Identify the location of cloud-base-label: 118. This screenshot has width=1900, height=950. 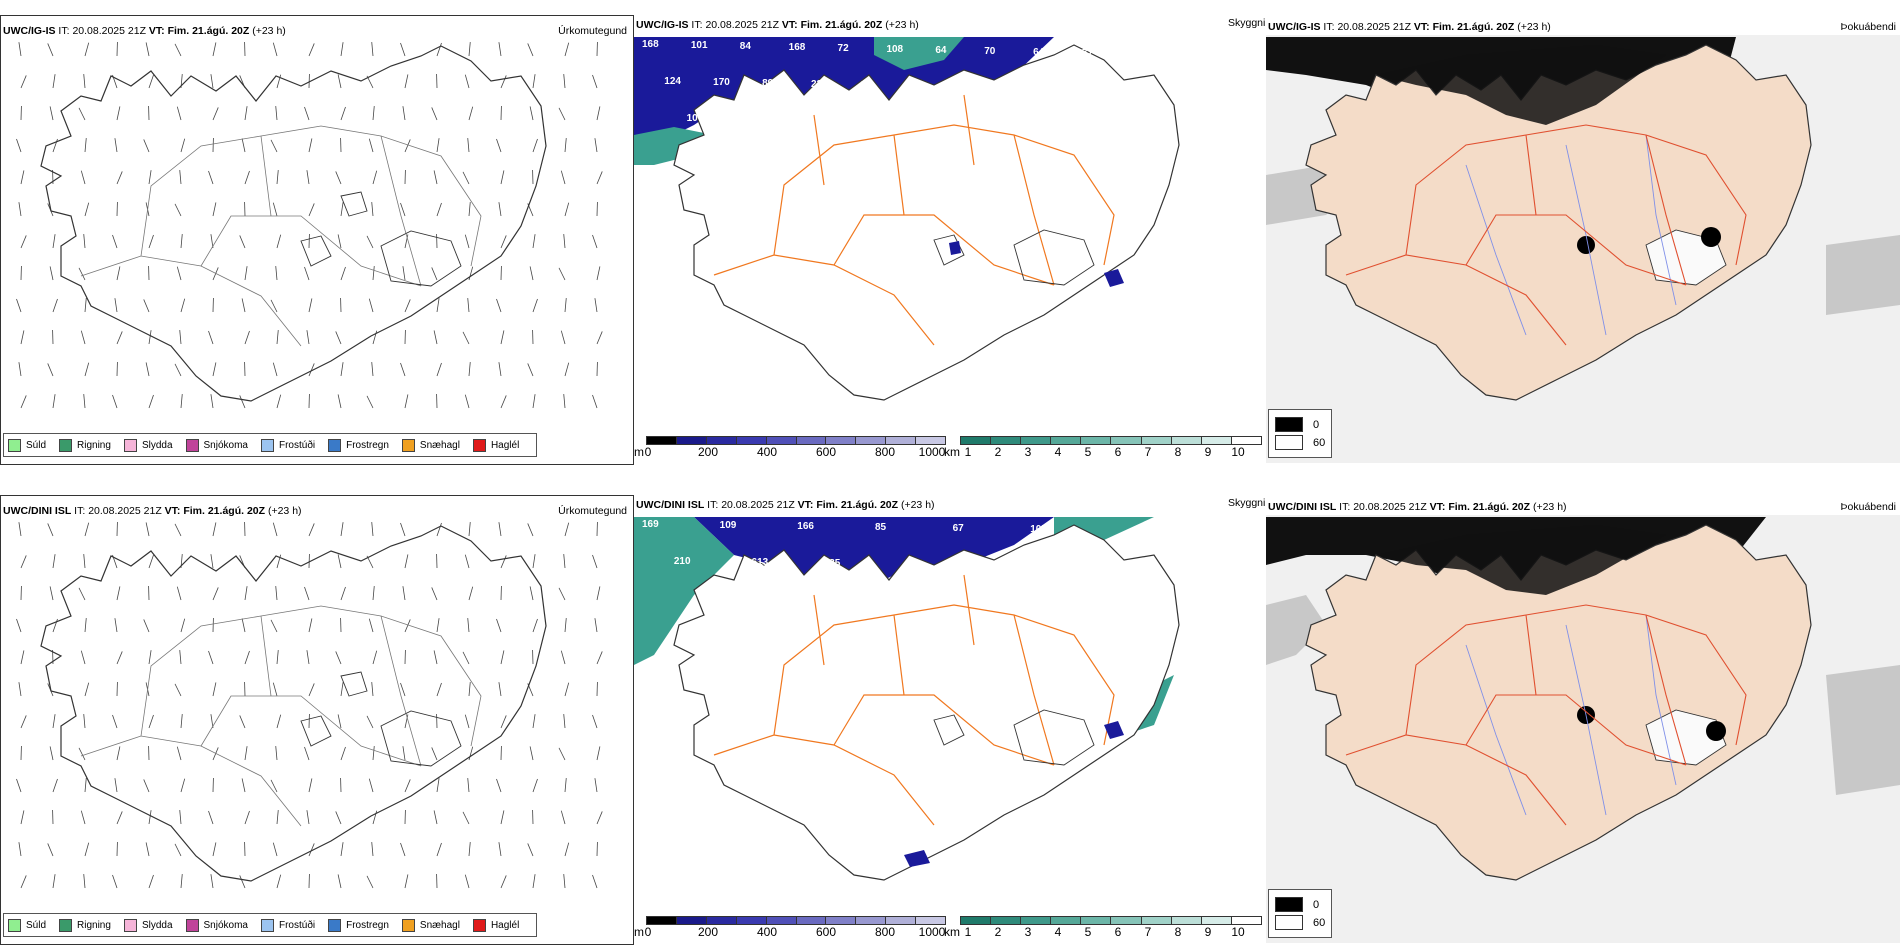
(1085, 126).